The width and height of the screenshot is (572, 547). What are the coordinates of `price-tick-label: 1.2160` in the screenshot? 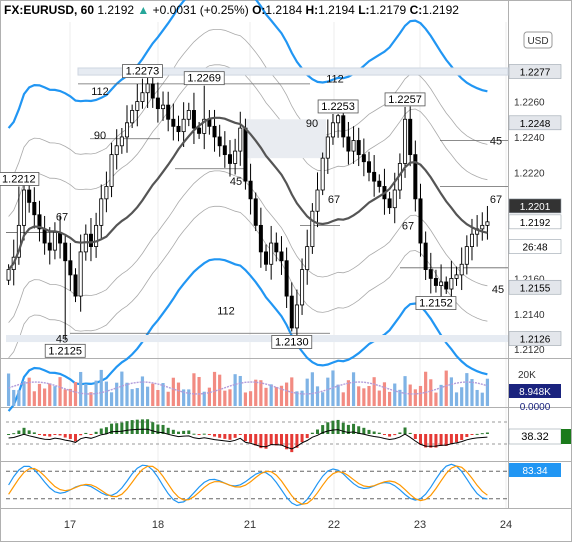 It's located at (529, 279).